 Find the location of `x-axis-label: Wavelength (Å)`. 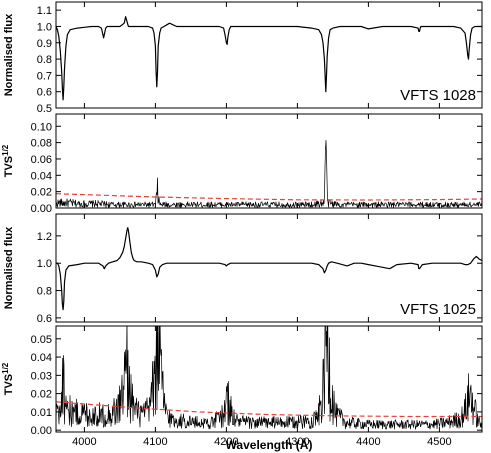

x-axis-label: Wavelength (Å) is located at coordinates (269, 444).